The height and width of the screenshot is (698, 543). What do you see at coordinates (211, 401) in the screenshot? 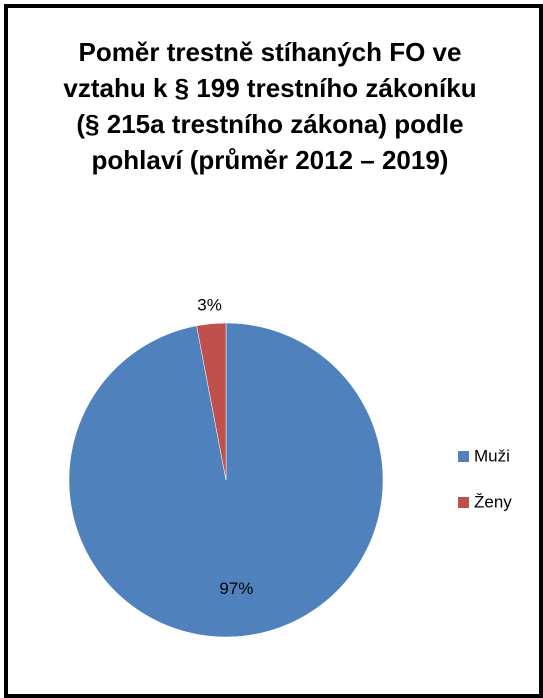
I see `pie-slice` at bounding box center [211, 401].